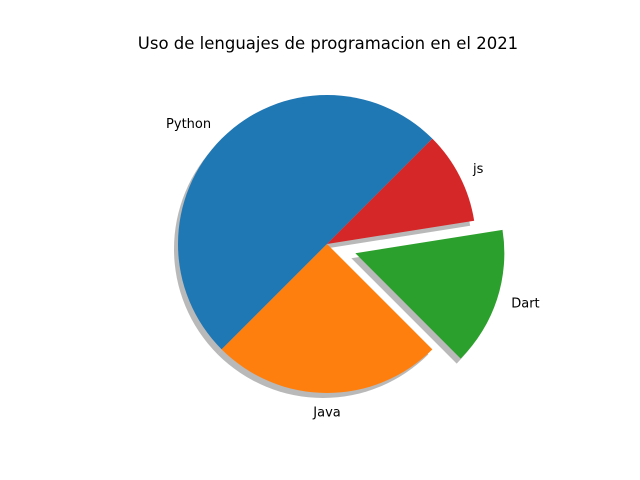 The image size is (640, 480). What do you see at coordinates (327, 318) in the screenshot?
I see `pie-slice-java` at bounding box center [327, 318].